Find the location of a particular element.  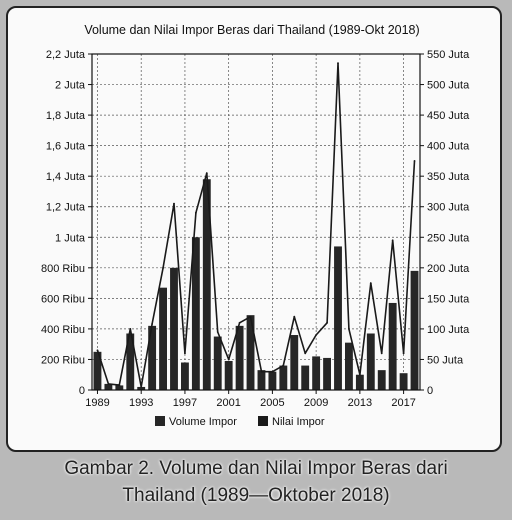

bar-volume-2012 is located at coordinates (348, 366).